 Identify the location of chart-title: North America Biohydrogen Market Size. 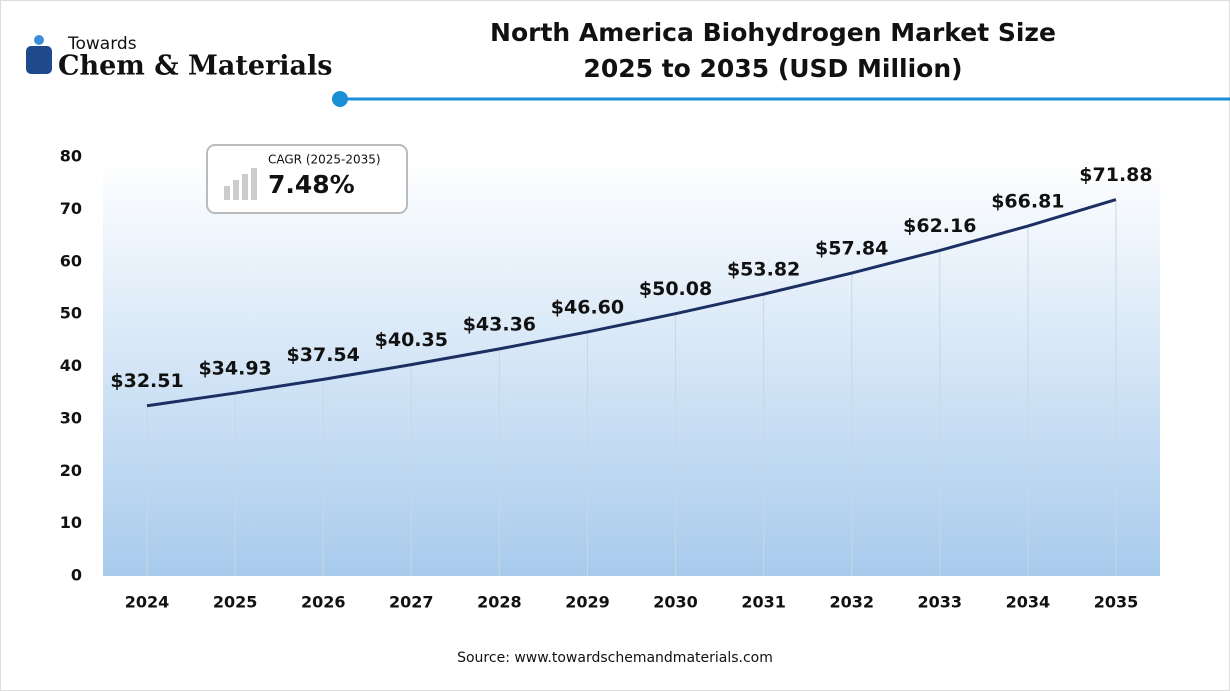
(773, 32).